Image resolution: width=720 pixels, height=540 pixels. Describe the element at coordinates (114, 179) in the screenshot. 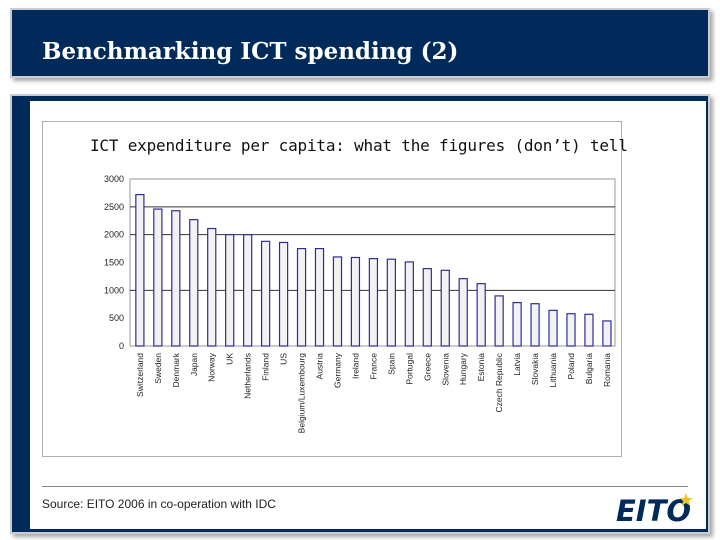

I see `y-tick-label: 3000` at that location.